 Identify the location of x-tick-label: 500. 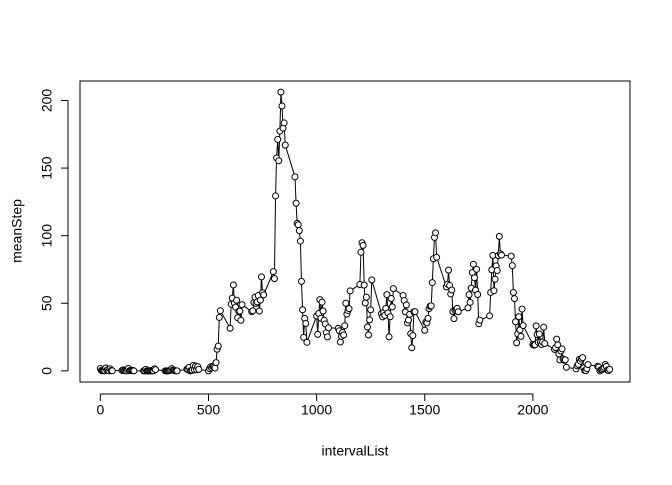
(209, 410).